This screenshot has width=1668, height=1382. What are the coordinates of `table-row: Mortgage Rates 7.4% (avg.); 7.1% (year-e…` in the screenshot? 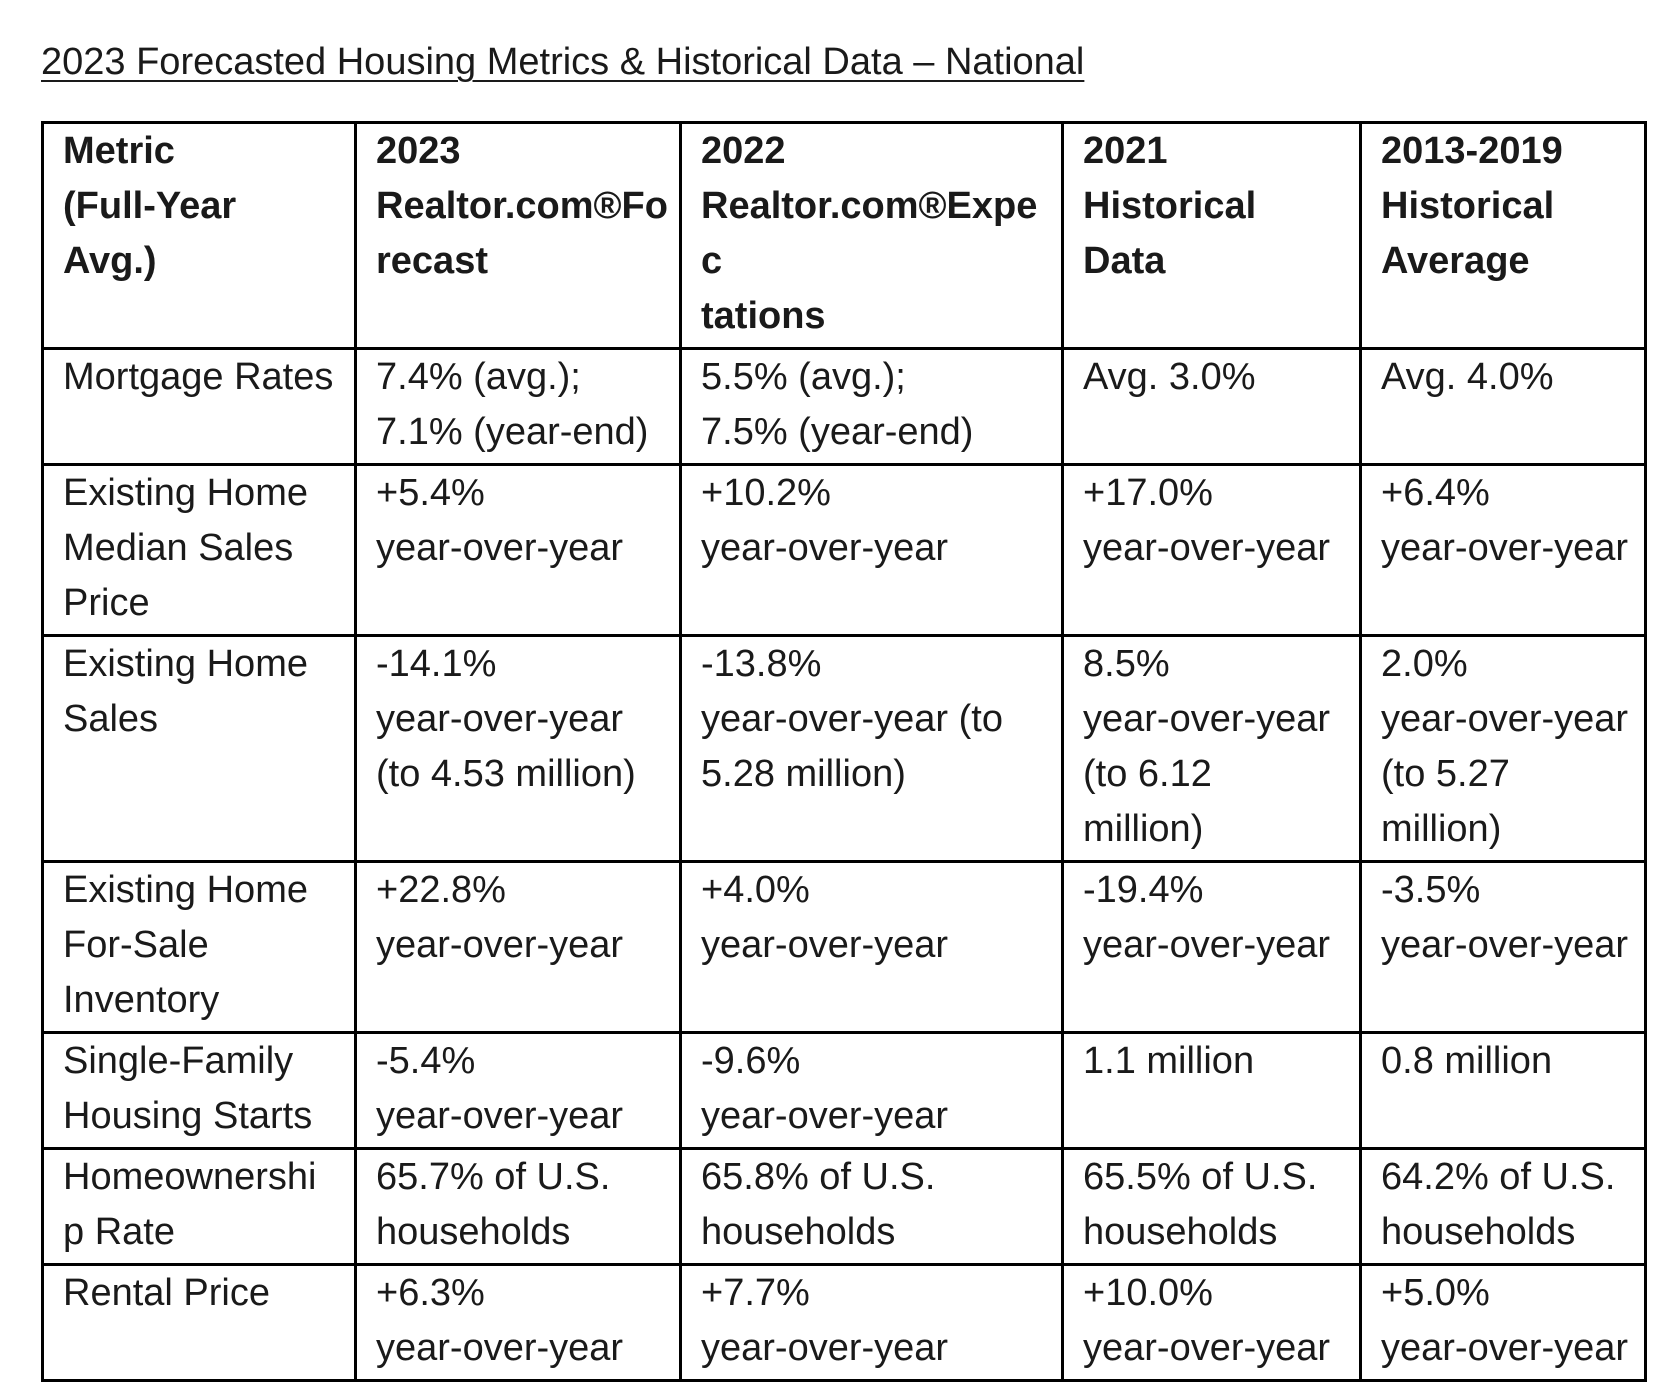 It's located at (844, 406).